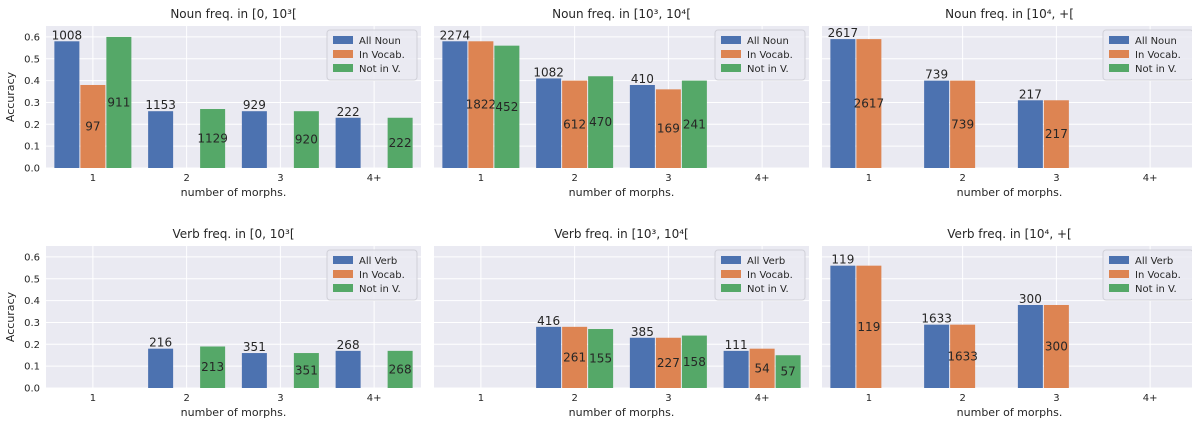  I want to click on bar-value-label: 2617, so click(843, 33).